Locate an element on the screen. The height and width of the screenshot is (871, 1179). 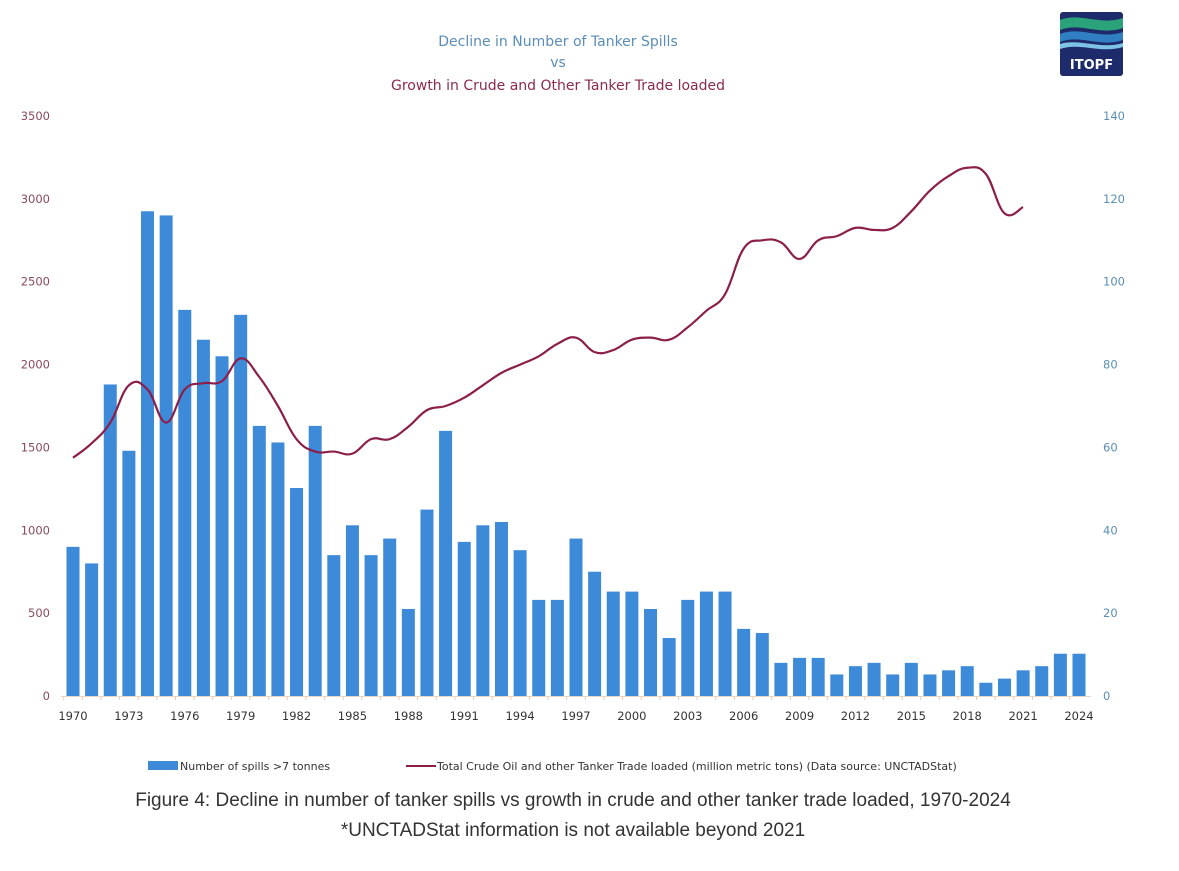
right-tick-label: 120 is located at coordinates (1114, 199).